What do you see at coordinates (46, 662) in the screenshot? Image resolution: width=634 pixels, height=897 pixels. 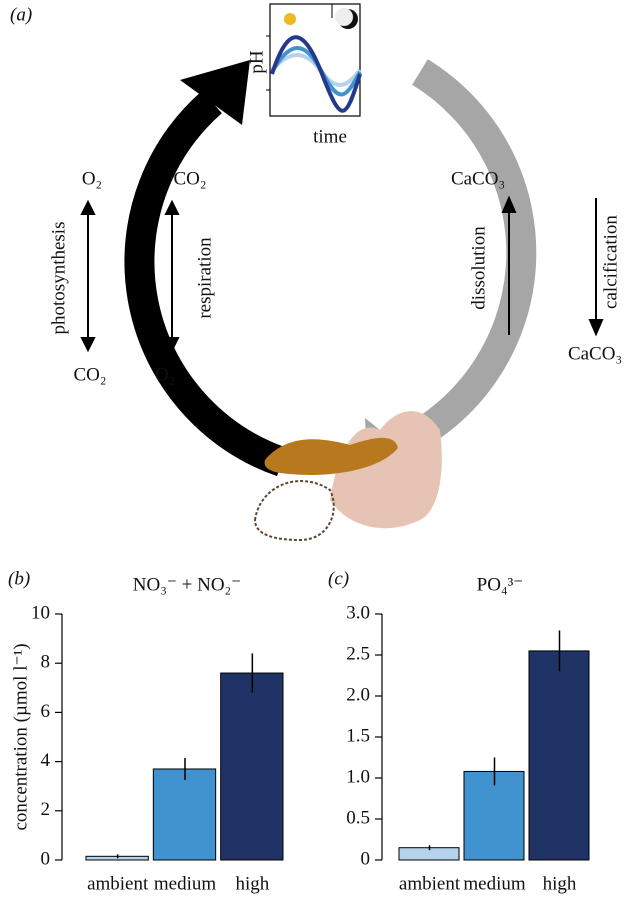 I see `y-tick-label: 8` at bounding box center [46, 662].